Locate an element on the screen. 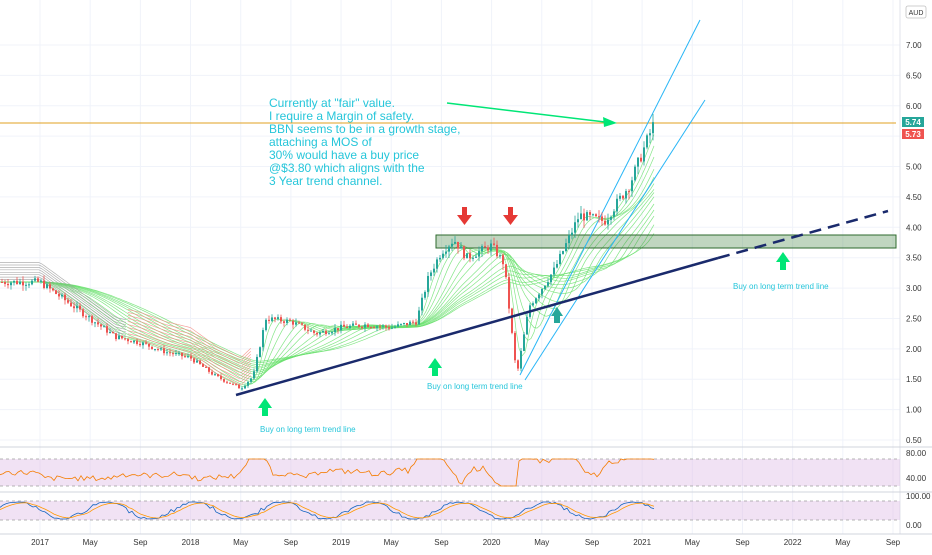  last-price-tag is located at coordinates (913, 122).